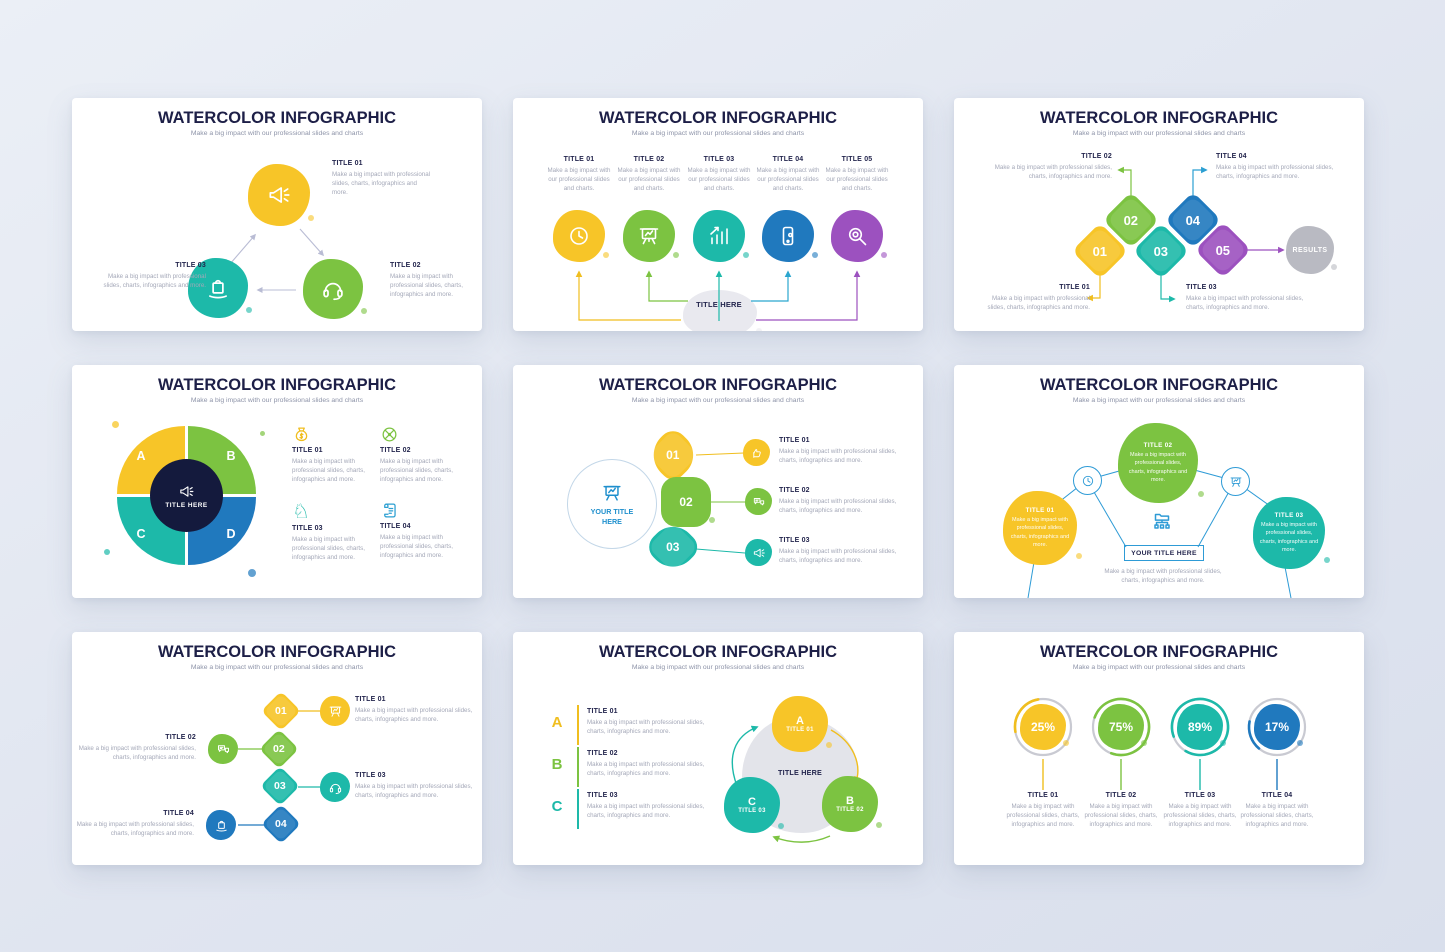 The image size is (1445, 952). I want to click on number-shape-2: 02, so click(688, 502).